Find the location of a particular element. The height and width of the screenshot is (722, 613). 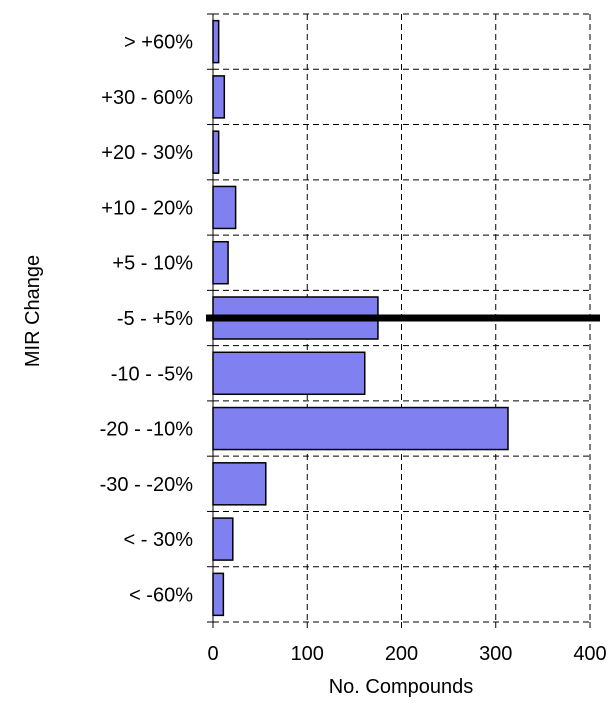

category-label: -10 - -5% is located at coordinates (152, 374).